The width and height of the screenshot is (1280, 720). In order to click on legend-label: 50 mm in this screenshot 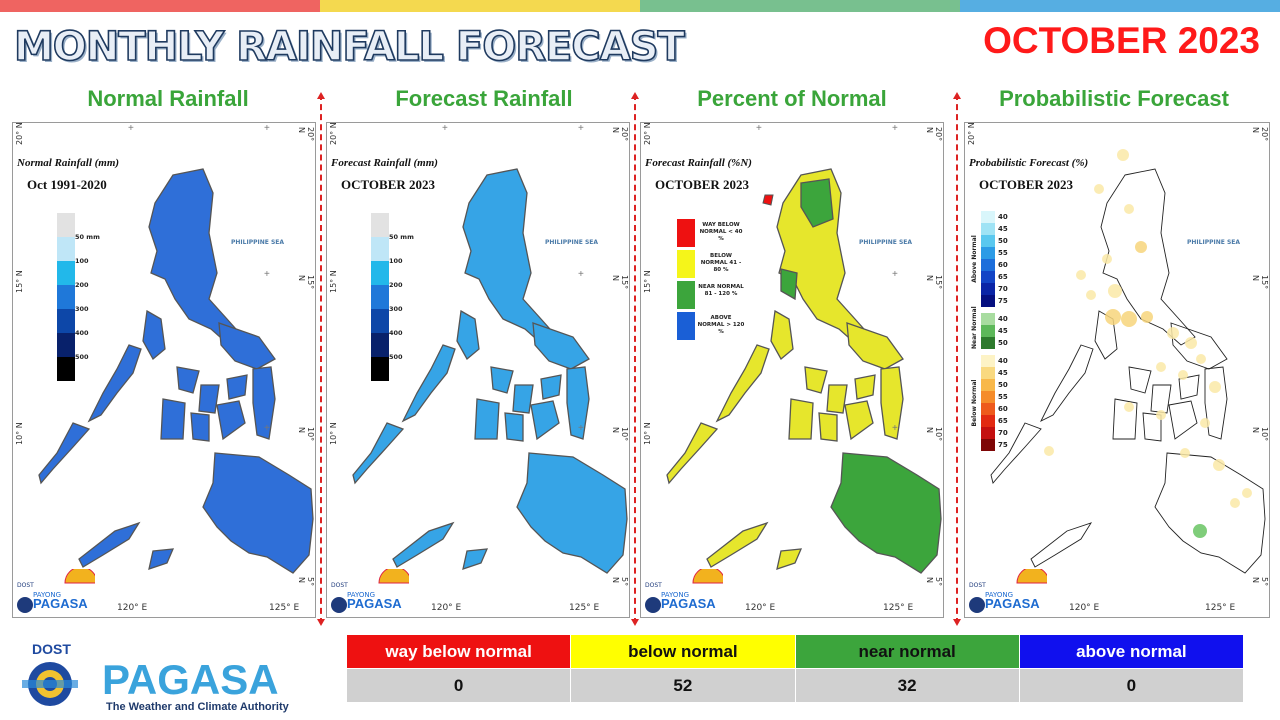, I will do `click(401, 237)`.